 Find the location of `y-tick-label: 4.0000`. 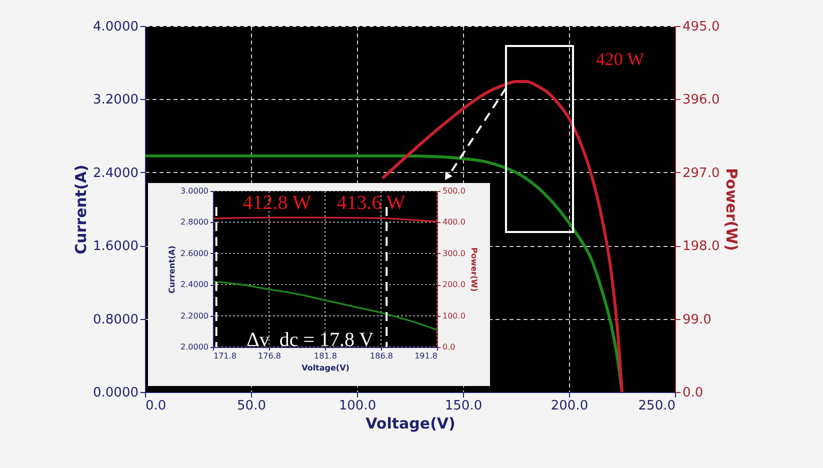

y-tick-label: 4.0000 is located at coordinates (115, 27).